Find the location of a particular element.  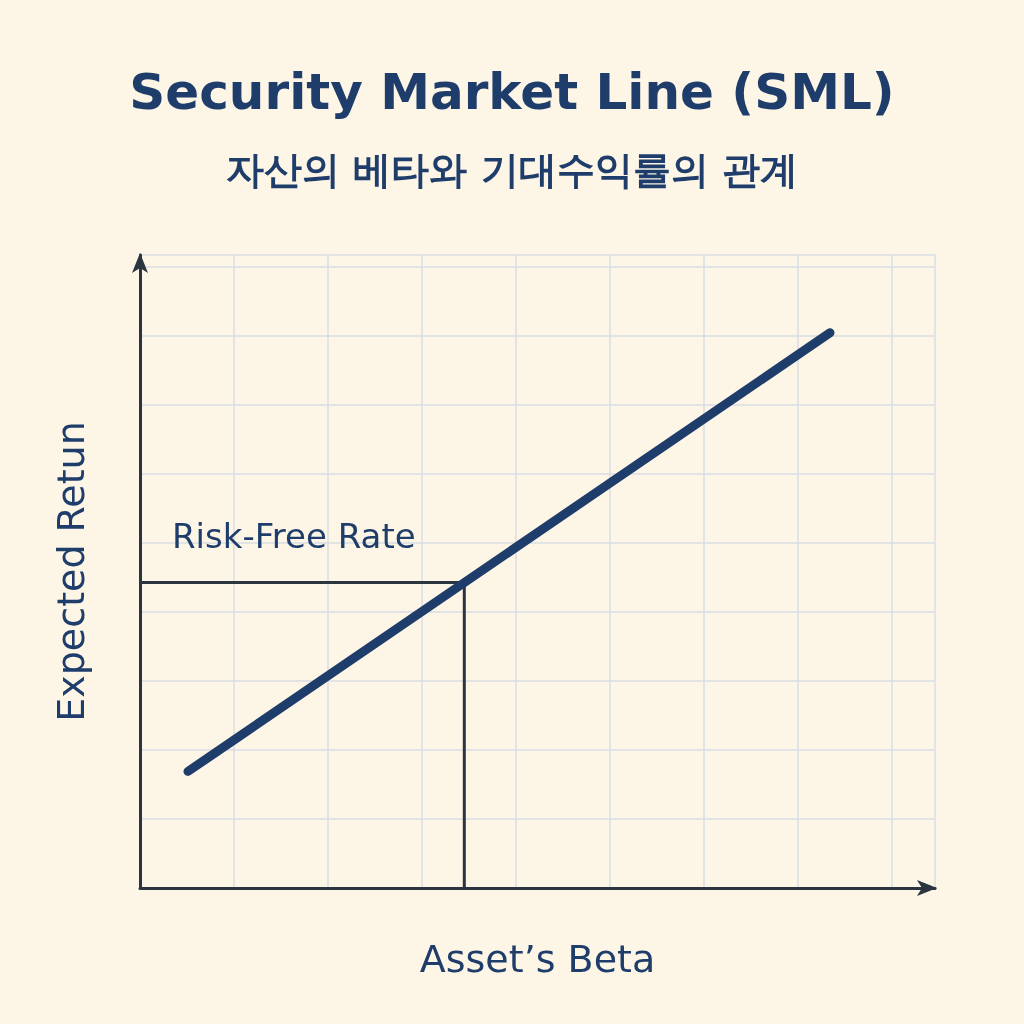

y-axis-title: Expected Retun is located at coordinates (71, 571).